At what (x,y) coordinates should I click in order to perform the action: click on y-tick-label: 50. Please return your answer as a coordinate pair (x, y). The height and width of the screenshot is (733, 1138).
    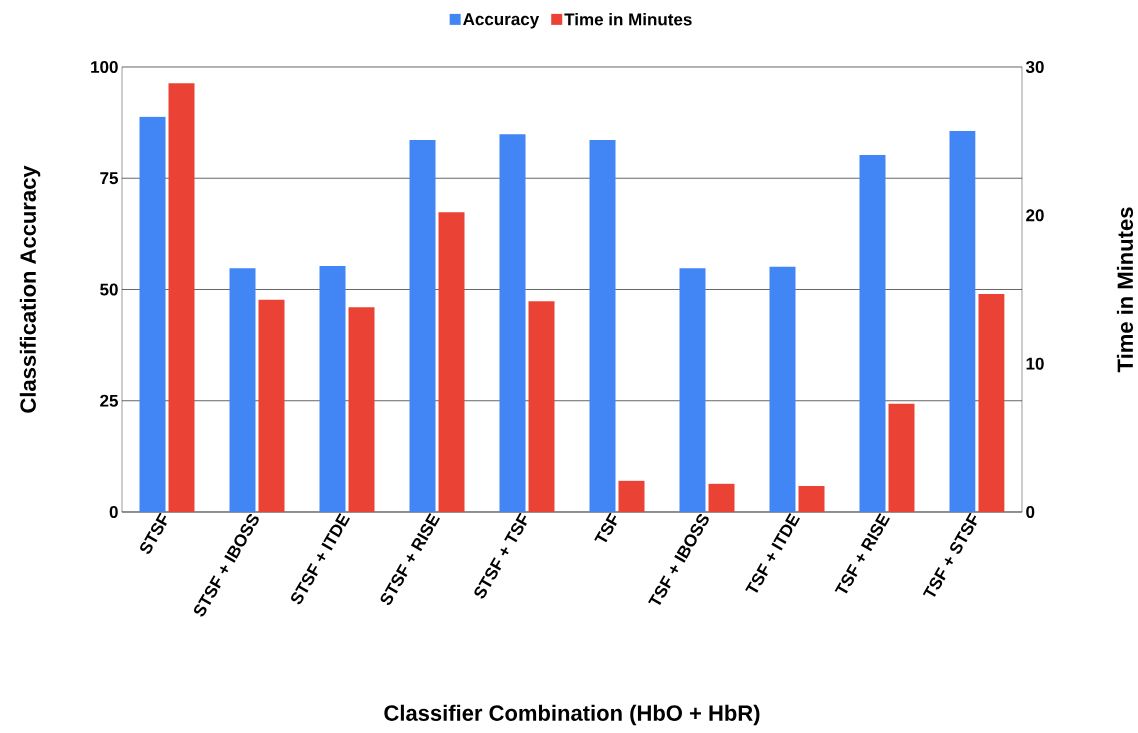
    Looking at the image, I should click on (109, 289).